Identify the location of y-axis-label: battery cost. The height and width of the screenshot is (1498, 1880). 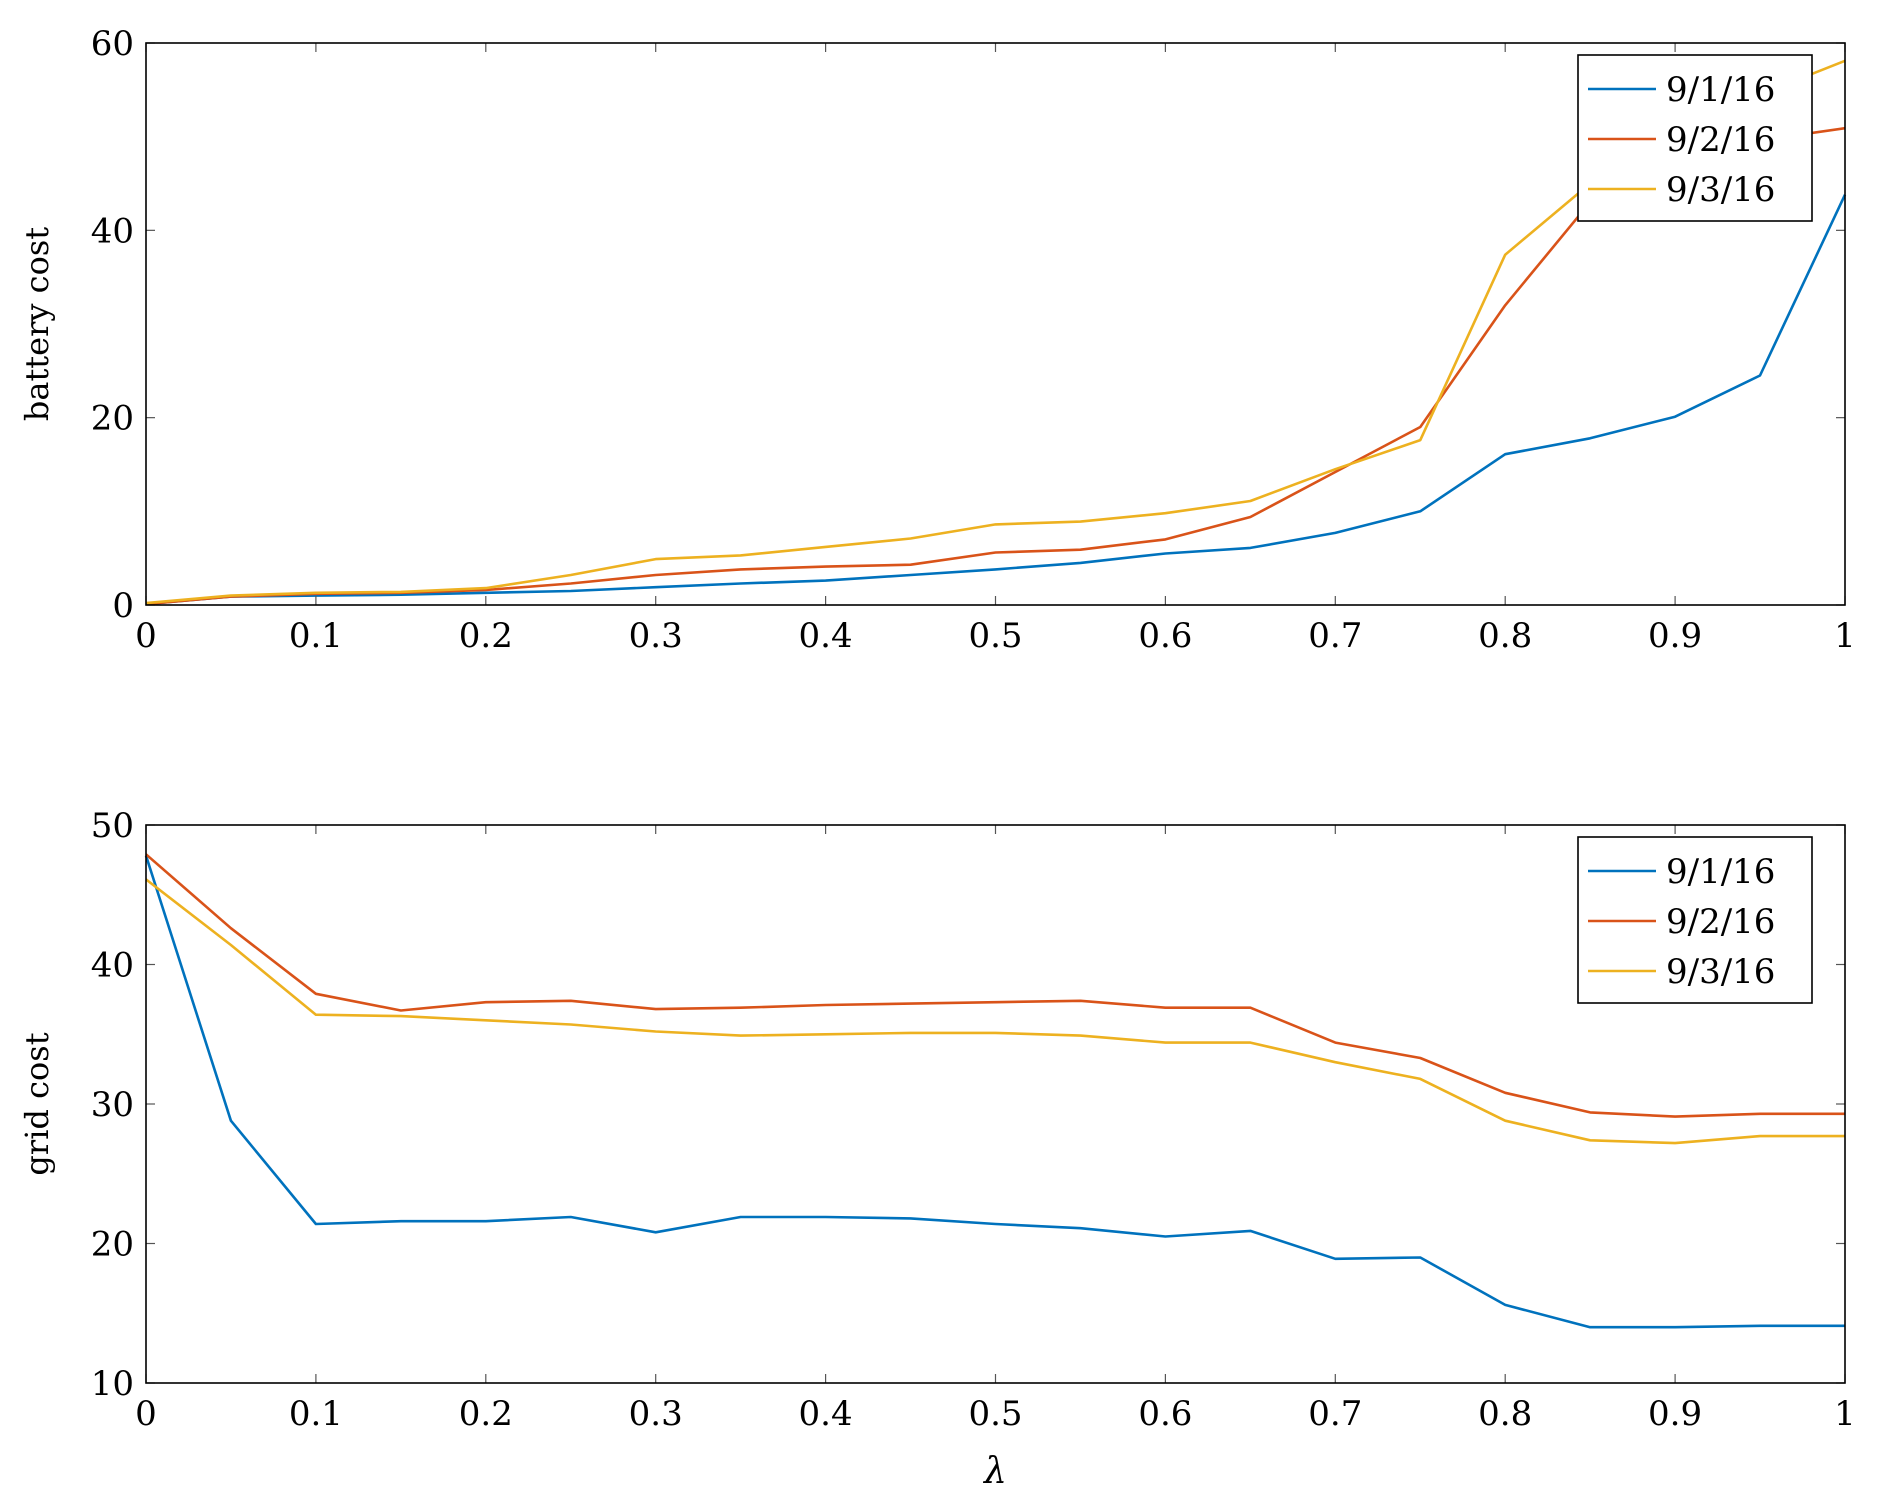
(37, 324).